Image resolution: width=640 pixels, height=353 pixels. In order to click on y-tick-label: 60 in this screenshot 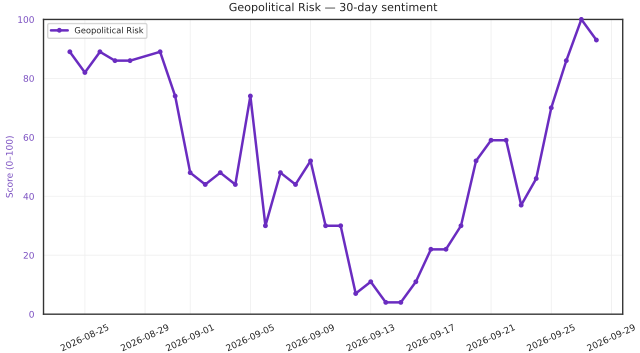, I will do `click(29, 137)`.